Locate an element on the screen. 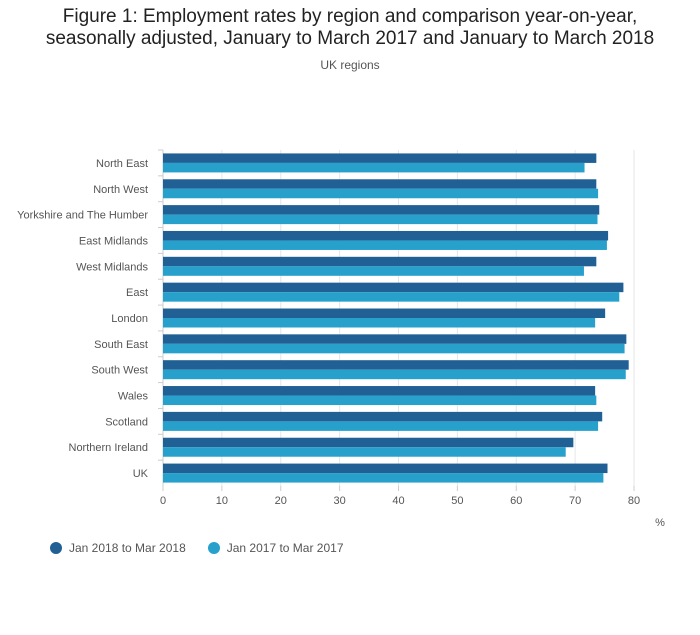 This screenshot has height=635, width=700. legend-item-2017: Jan 2017 to Mar 2017 is located at coordinates (275, 548).